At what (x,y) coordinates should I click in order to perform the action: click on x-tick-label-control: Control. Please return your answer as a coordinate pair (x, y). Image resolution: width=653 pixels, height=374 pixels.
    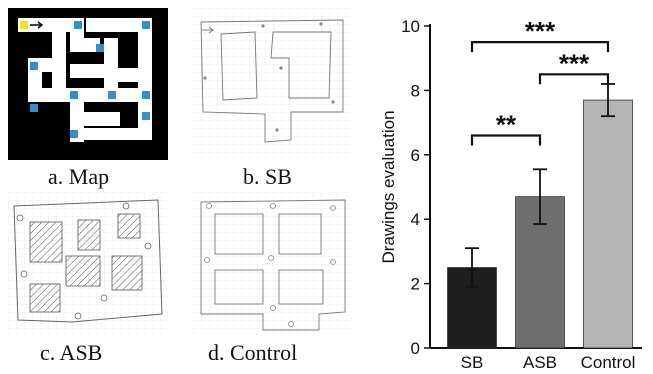
    Looking at the image, I should click on (608, 362).